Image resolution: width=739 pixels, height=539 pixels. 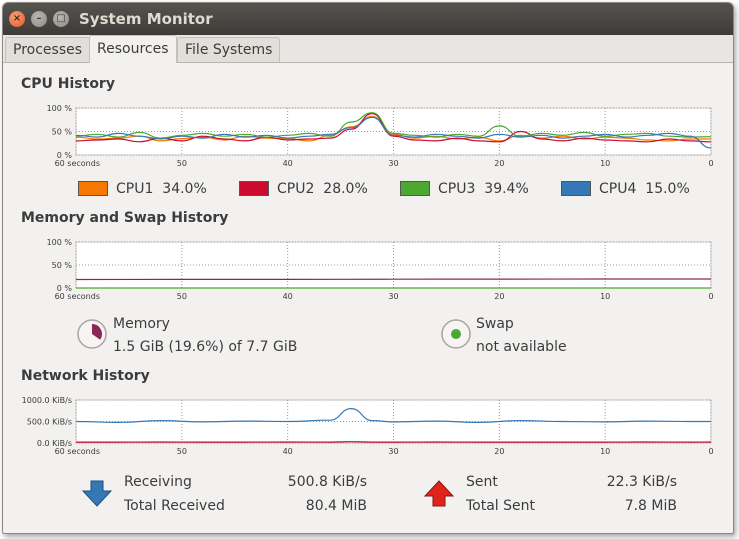 What do you see at coordinates (205, 347) in the screenshot?
I see `memory-value: 1.5 GiB (19.6%) of 7.7 GiB` at bounding box center [205, 347].